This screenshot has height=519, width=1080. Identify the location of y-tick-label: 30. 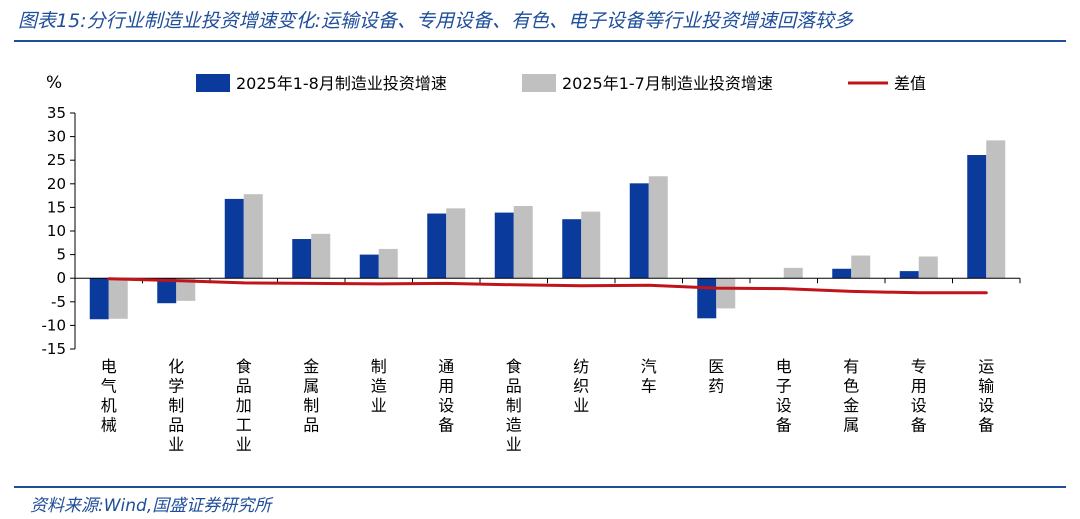
(56, 137).